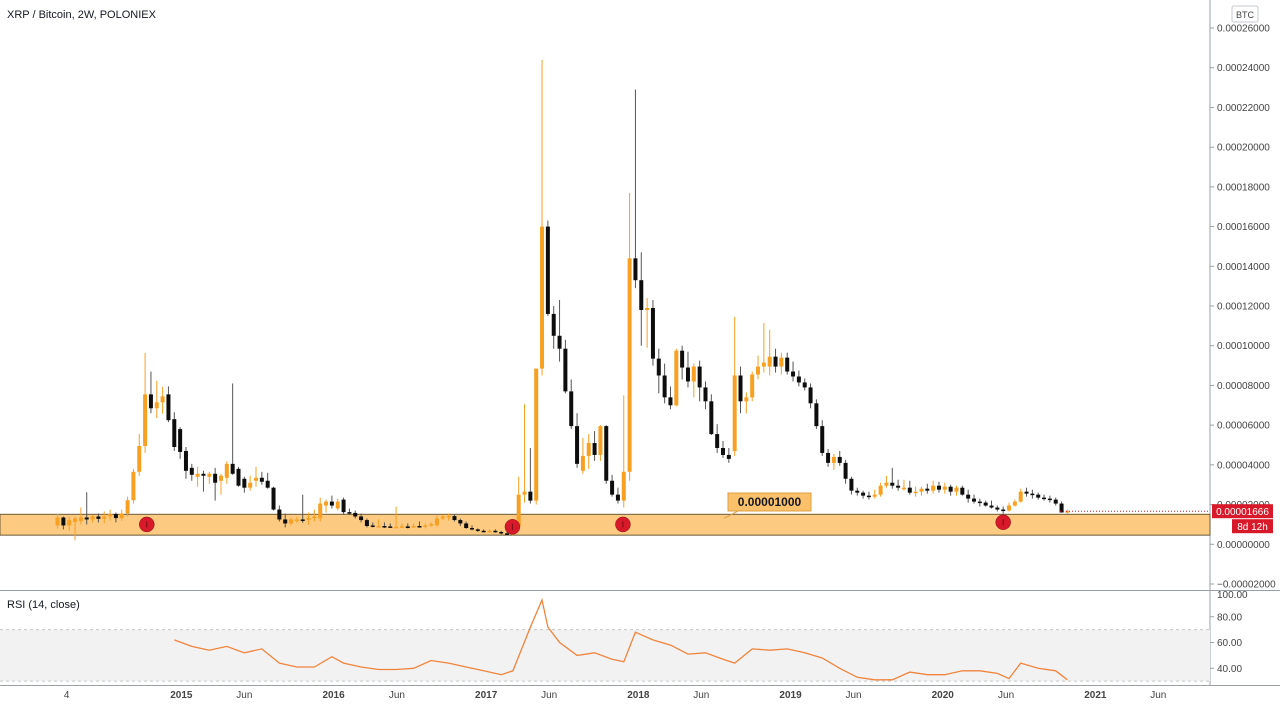 This screenshot has height=711, width=1280. I want to click on rsi-tick-label: 80.00, so click(1229, 617).